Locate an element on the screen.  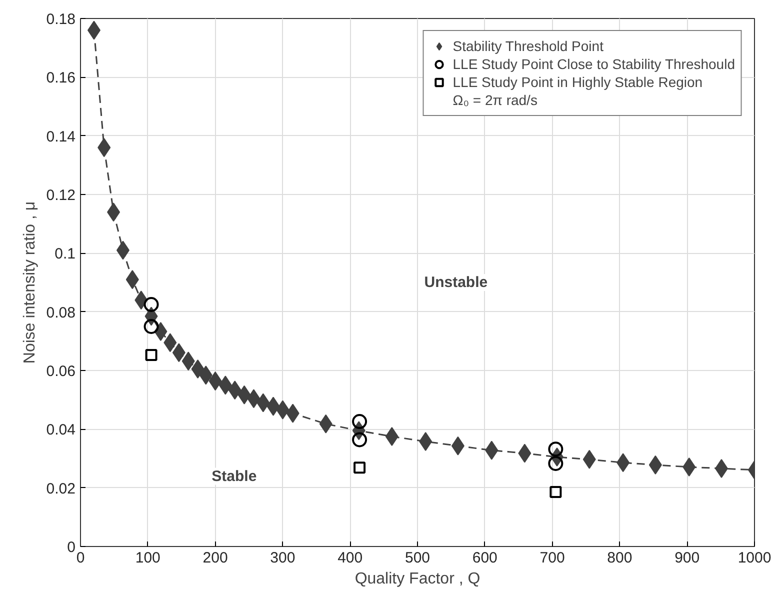
legend-label: LLE Study Point Close to Stability Threshould is located at coordinates (593, 64).